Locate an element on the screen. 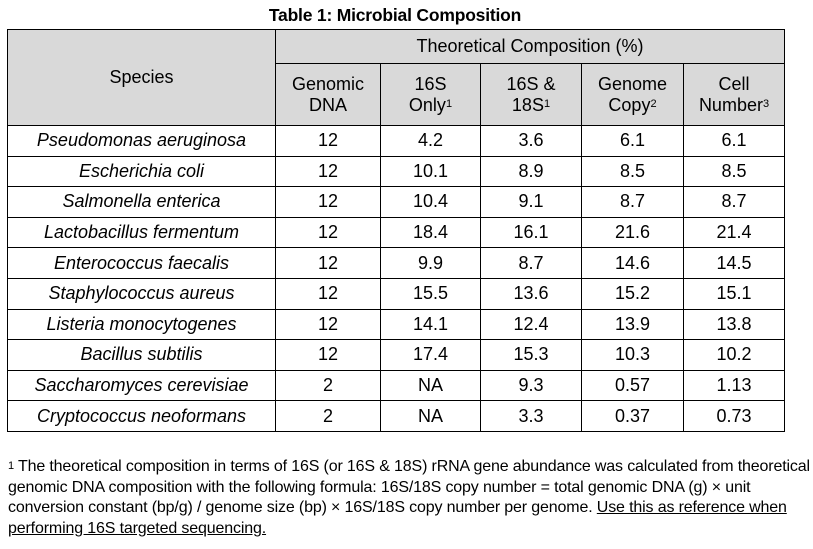 The height and width of the screenshot is (549, 813). species-cell: Escherichia coli is located at coordinates (141, 171).